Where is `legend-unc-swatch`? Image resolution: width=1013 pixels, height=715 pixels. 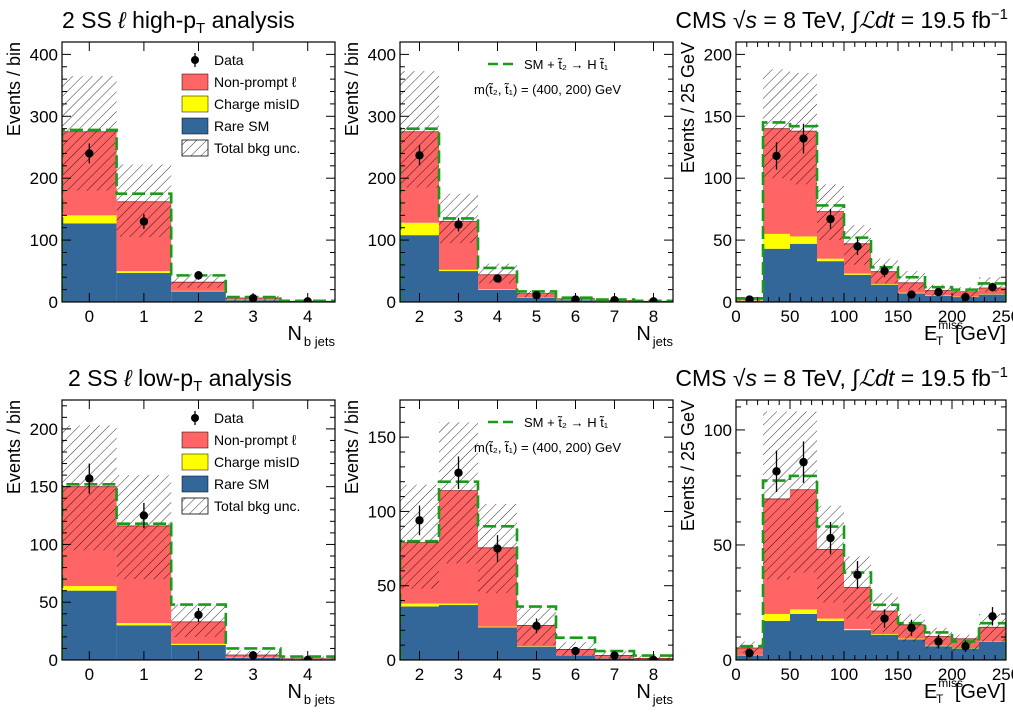 legend-unc-swatch is located at coordinates (195, 148).